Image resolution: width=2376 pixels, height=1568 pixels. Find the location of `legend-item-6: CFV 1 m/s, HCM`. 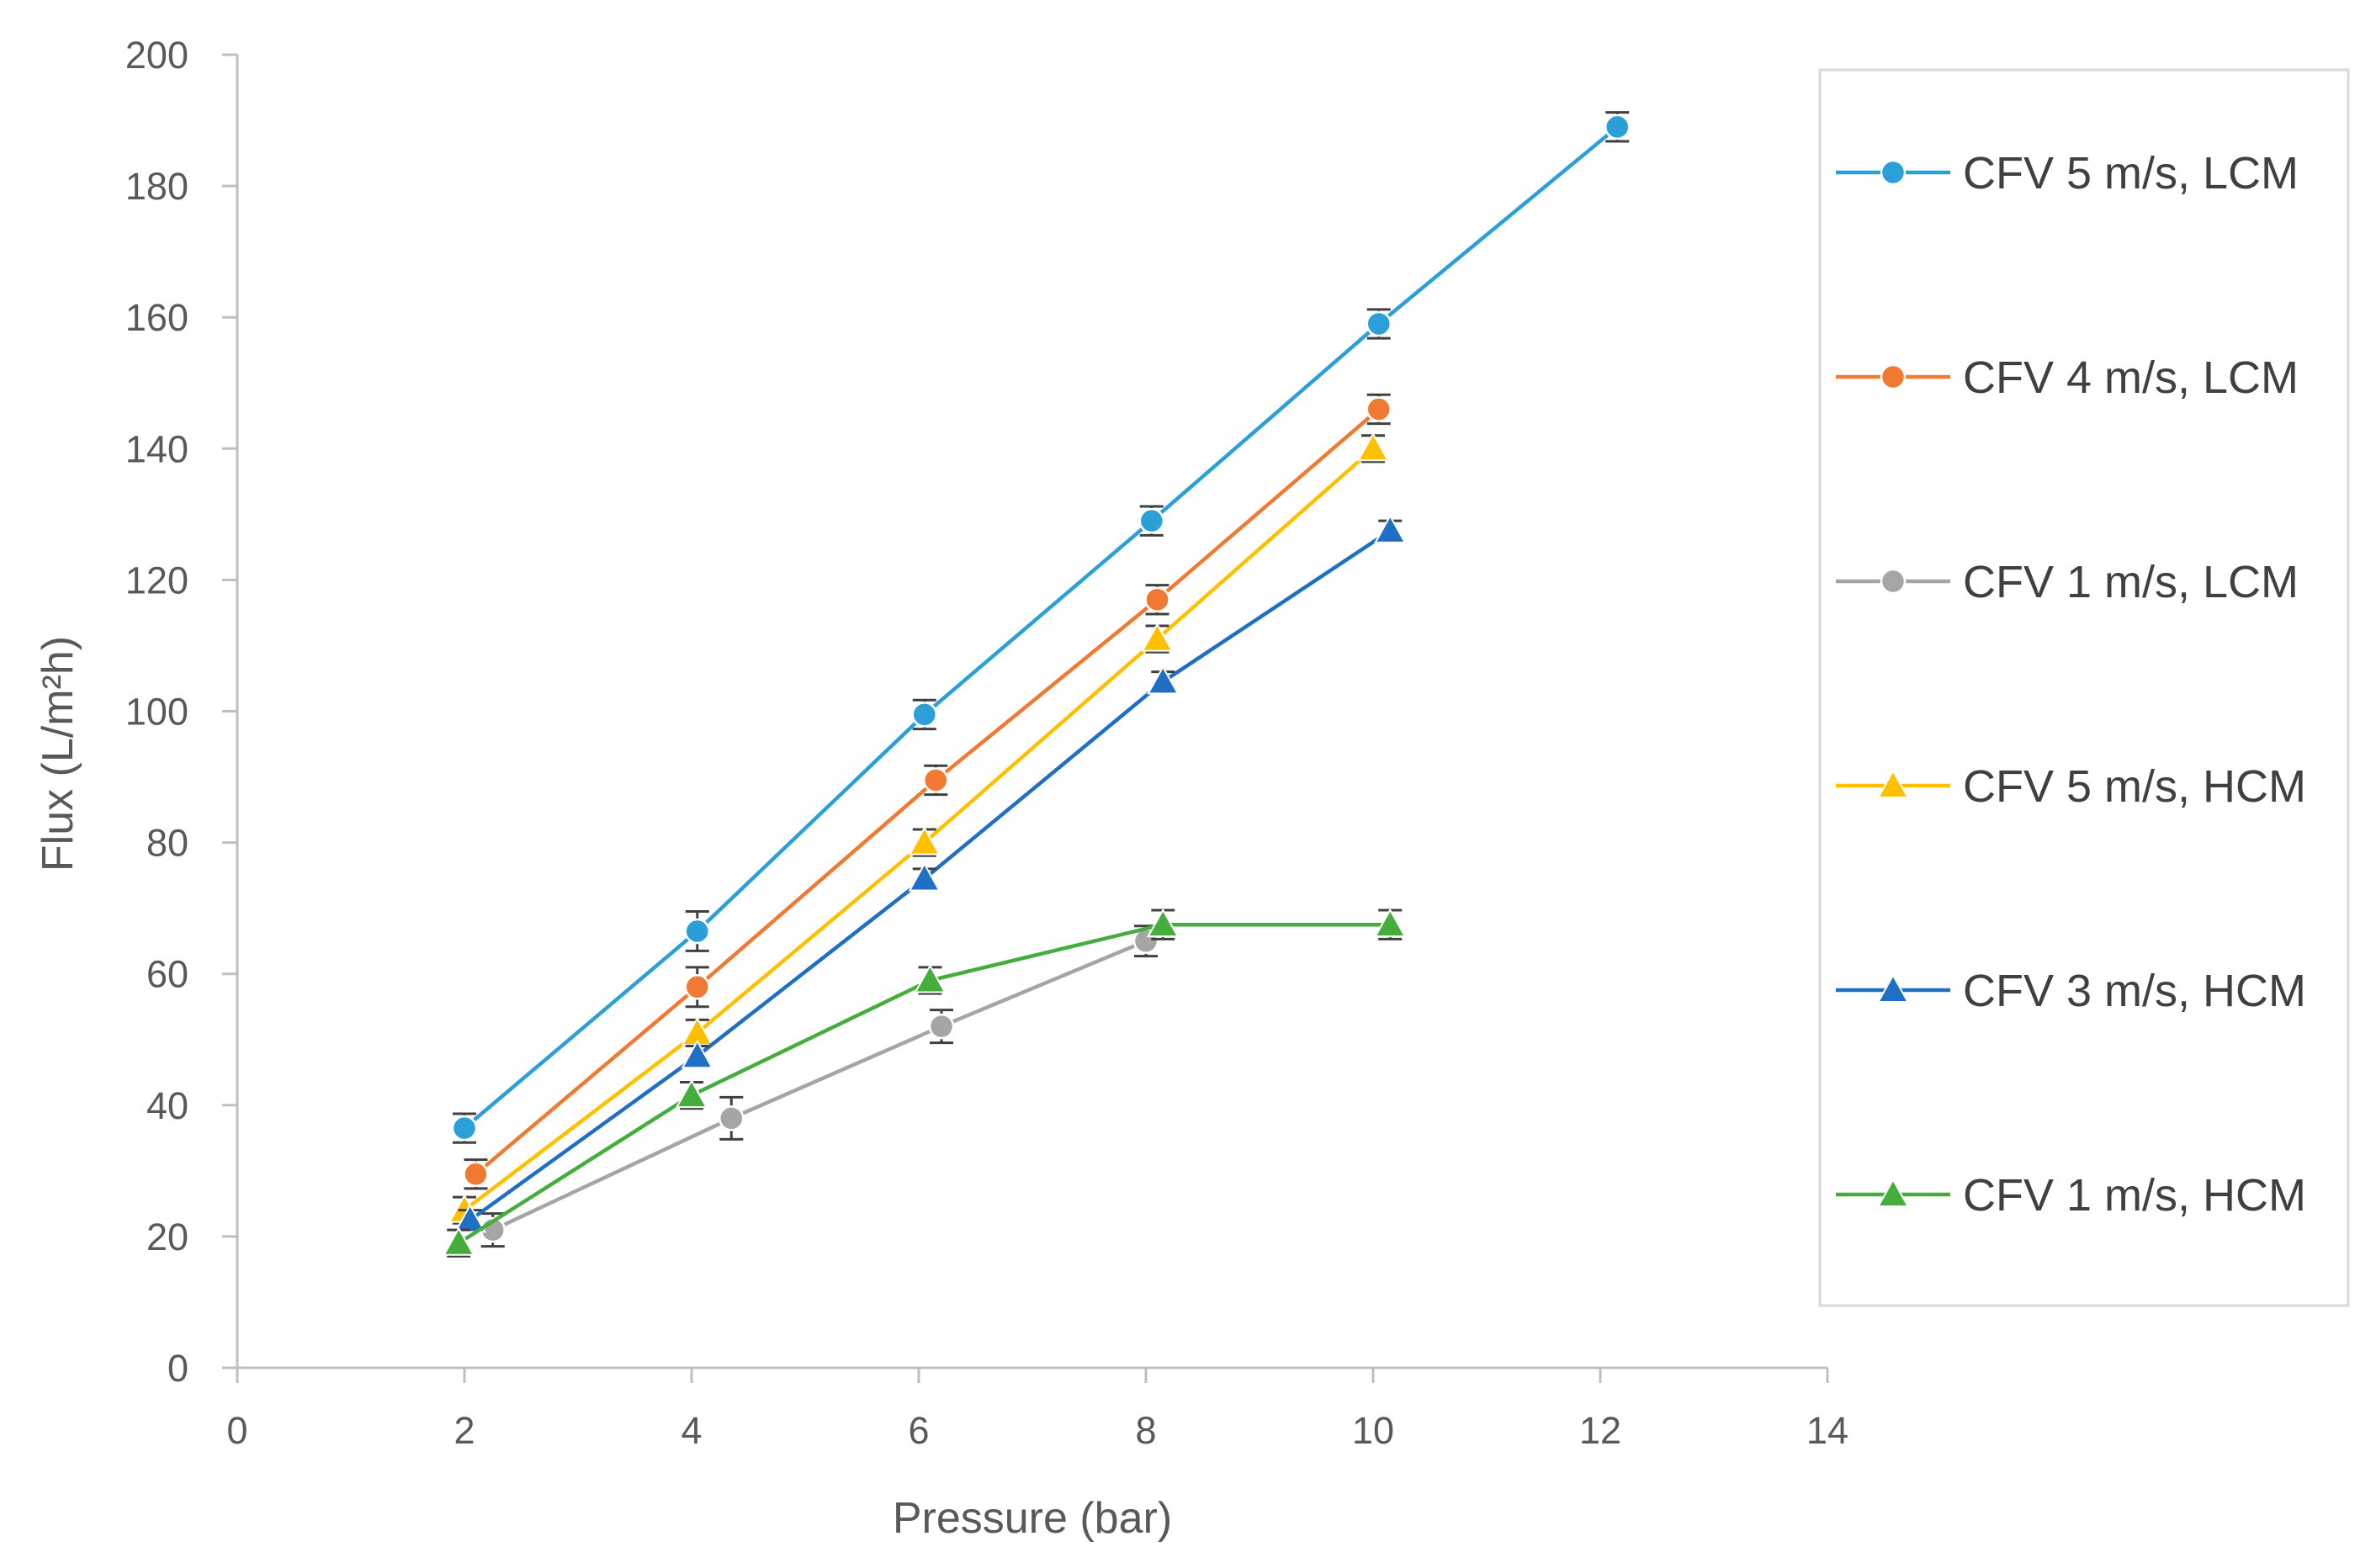

legend-item-6: CFV 1 m/s, HCM is located at coordinates (2071, 1195).